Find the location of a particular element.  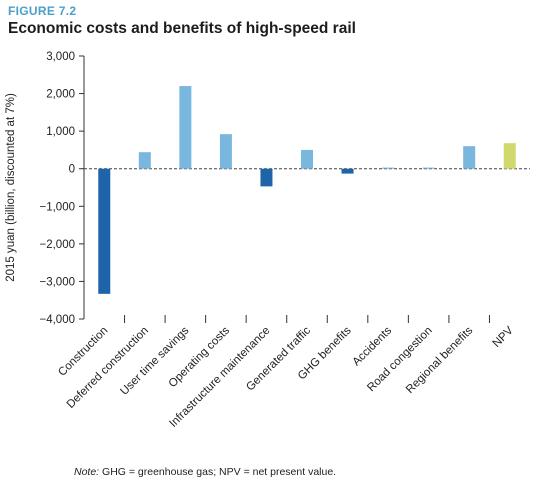

x-tick-label: User time savings is located at coordinates (154, 360).